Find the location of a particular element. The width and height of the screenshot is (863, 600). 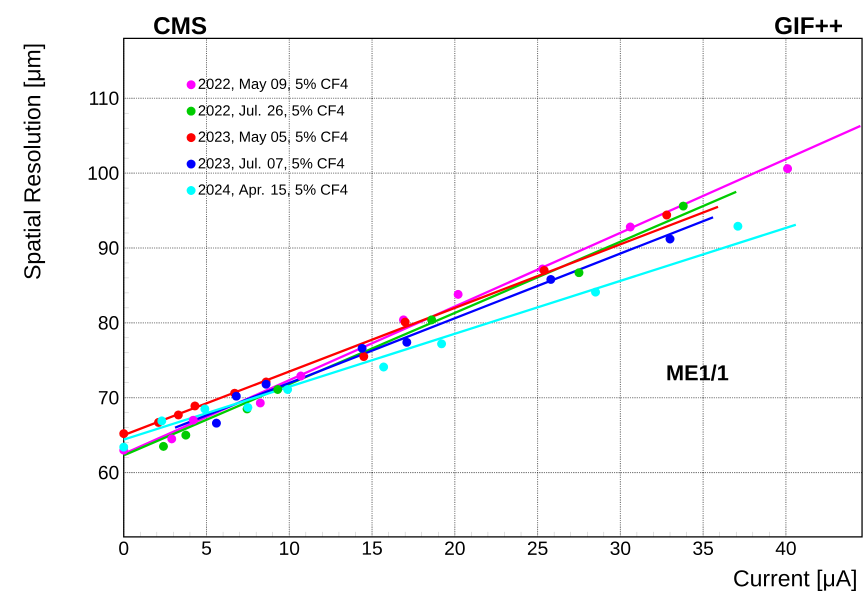

y-tick-label: 70 is located at coordinates (108, 397).